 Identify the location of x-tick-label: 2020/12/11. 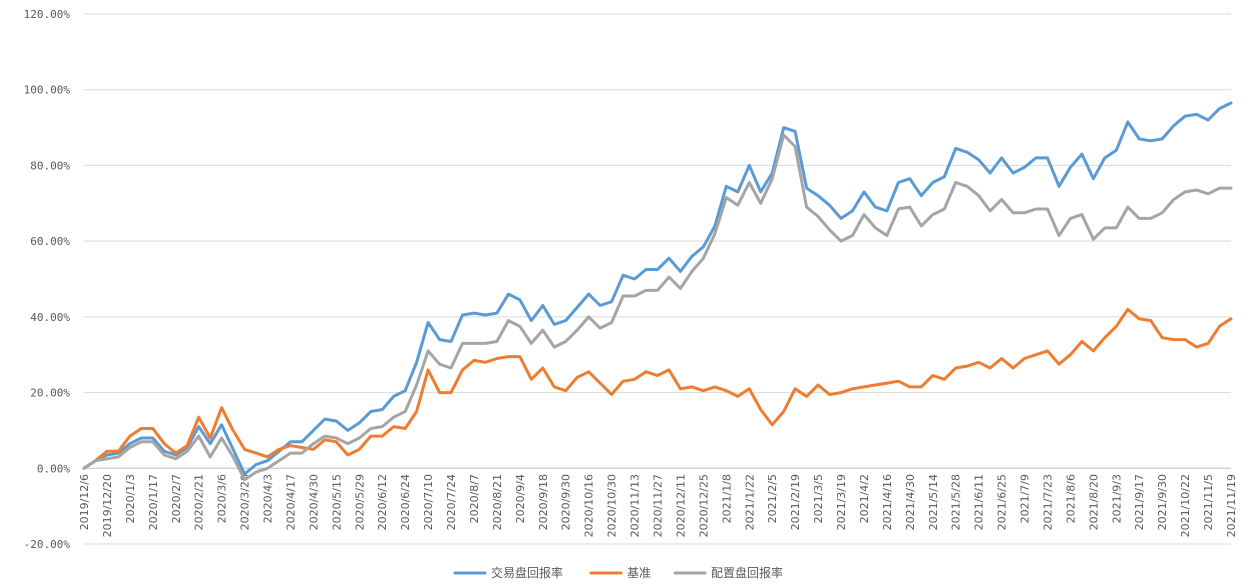
(680, 505).